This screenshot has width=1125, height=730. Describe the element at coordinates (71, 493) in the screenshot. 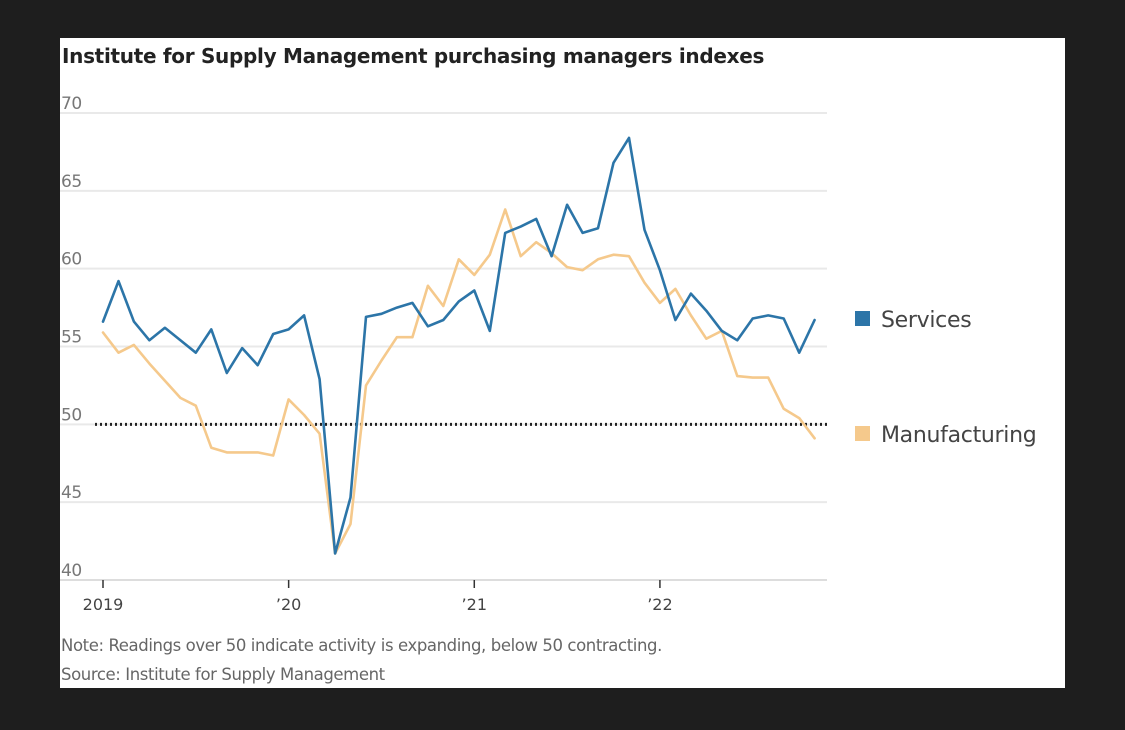

I see `y-tick-label: 45` at that location.